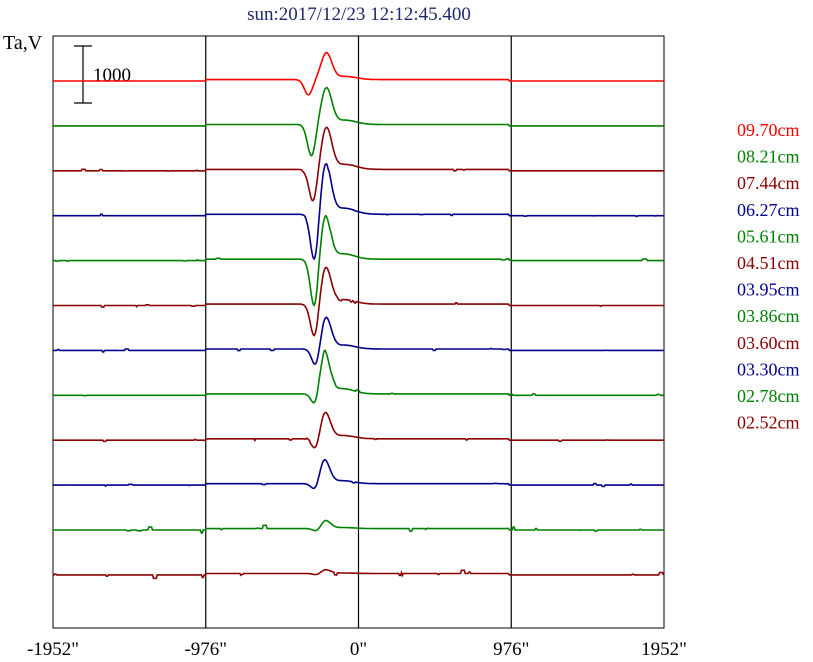 The image size is (813, 662). Describe the element at coordinates (768, 263) in the screenshot. I see `legend-entry-04.51cm: 04.51cm` at that location.